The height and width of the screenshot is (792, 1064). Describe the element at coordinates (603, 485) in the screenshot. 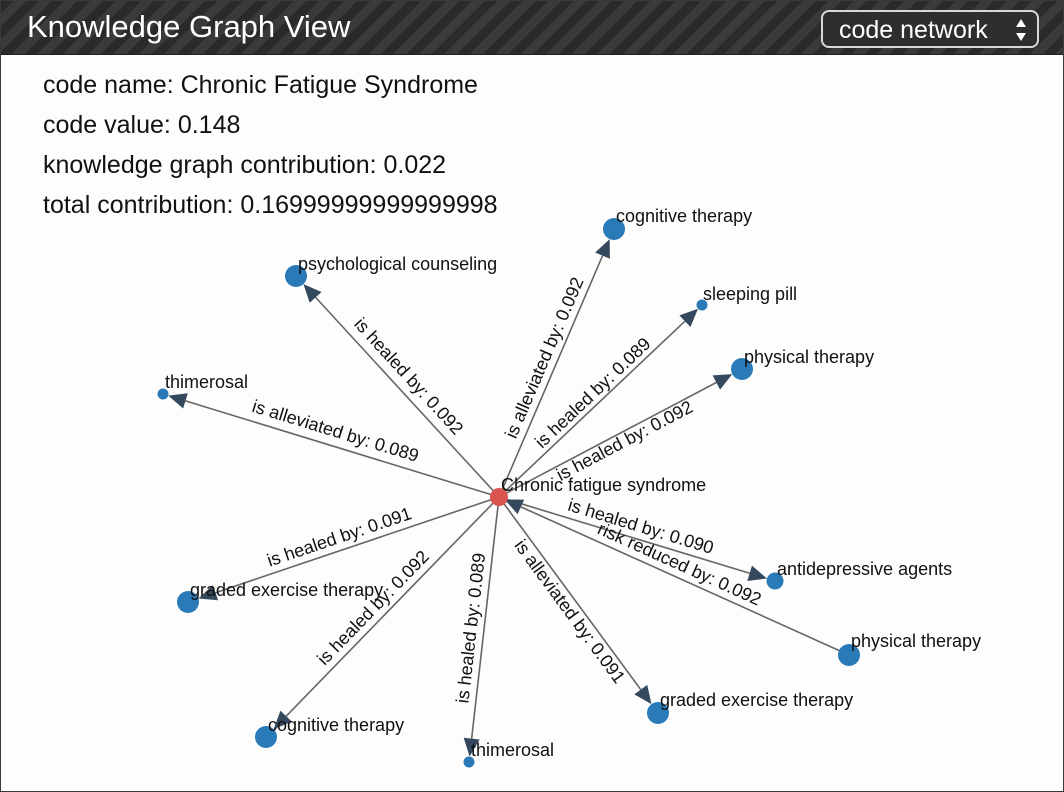

I see `center-node-label: Chronic fatigue syndrome` at that location.